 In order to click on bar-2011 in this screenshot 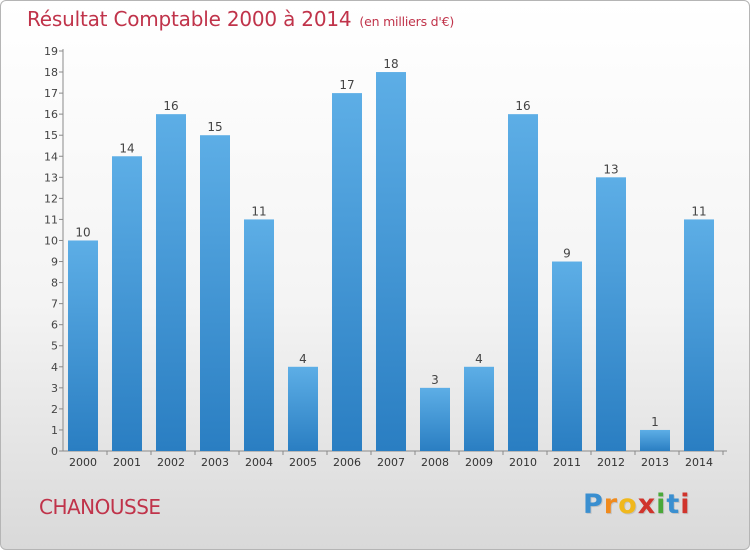, I will do `click(567, 356)`.